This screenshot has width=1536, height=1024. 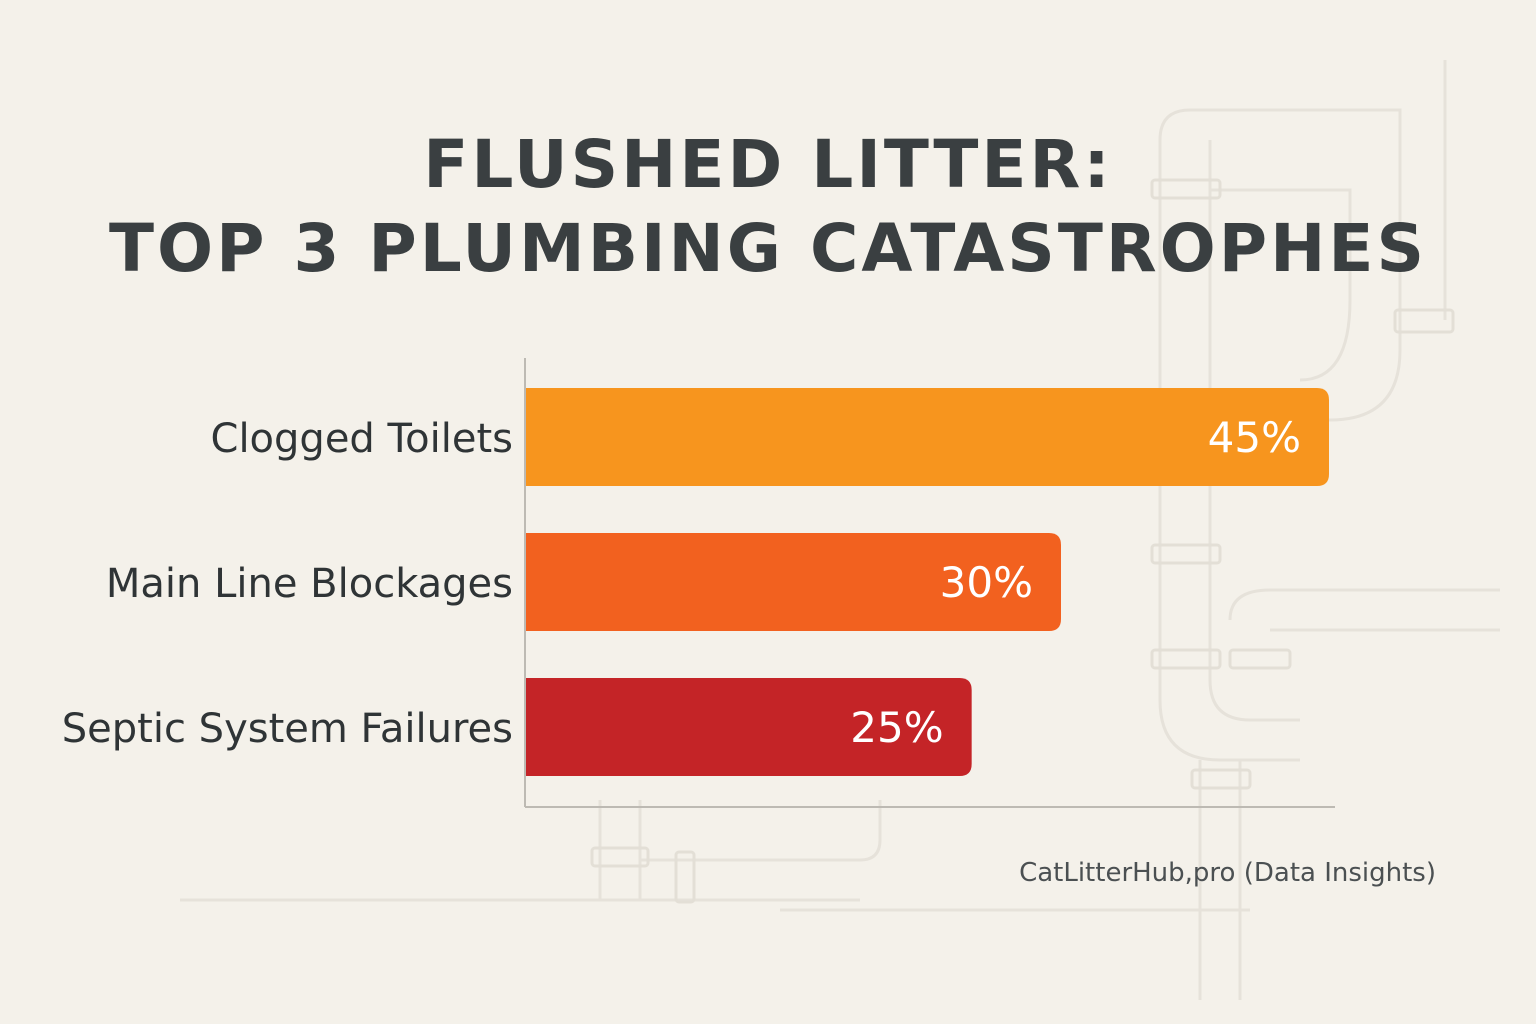 What do you see at coordinates (986, 582) in the screenshot?
I see `bar-value-label-2: 30%` at bounding box center [986, 582].